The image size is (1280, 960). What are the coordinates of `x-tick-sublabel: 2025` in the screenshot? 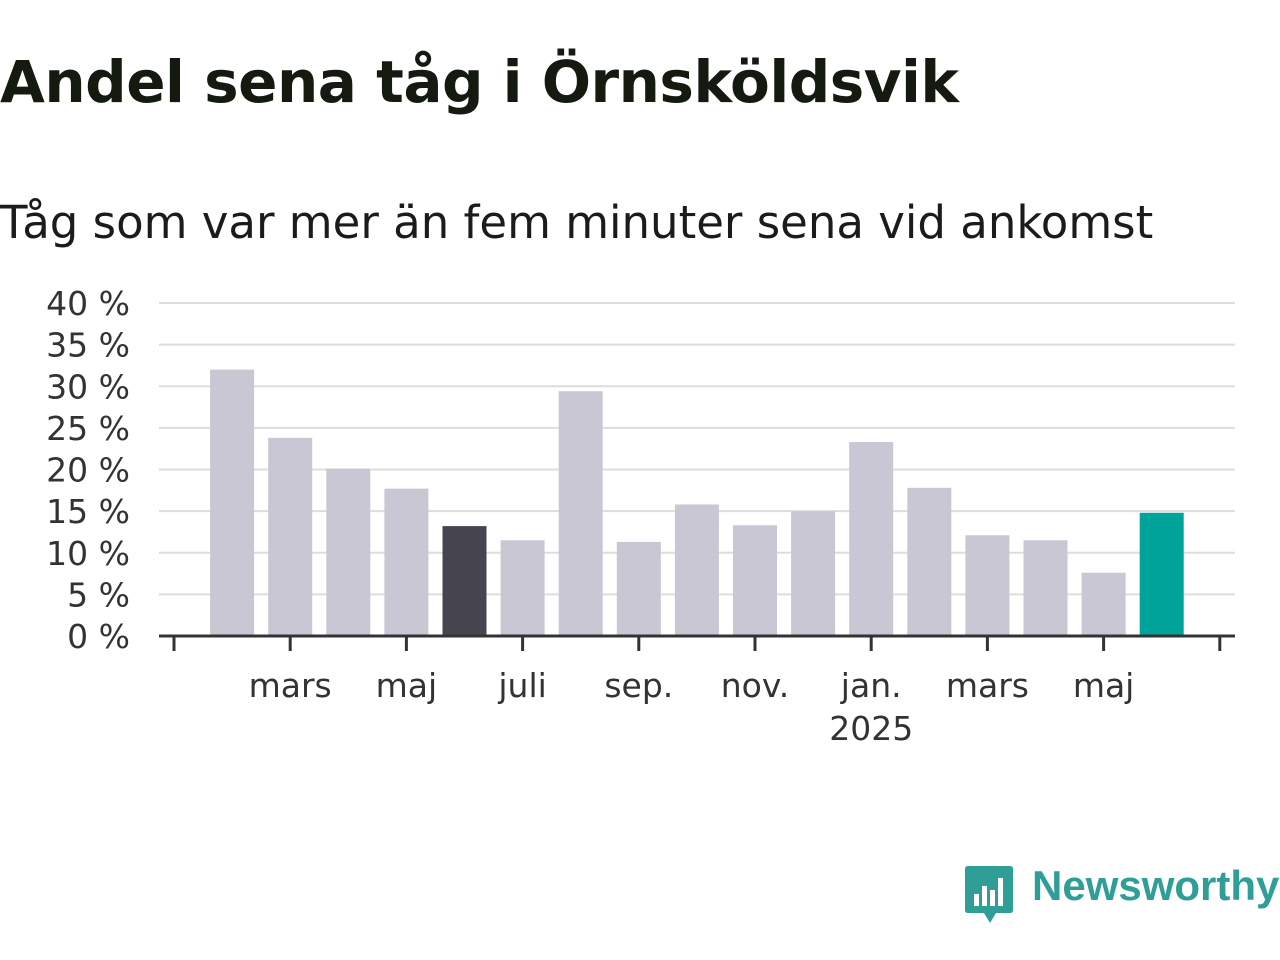 It's located at (871, 728).